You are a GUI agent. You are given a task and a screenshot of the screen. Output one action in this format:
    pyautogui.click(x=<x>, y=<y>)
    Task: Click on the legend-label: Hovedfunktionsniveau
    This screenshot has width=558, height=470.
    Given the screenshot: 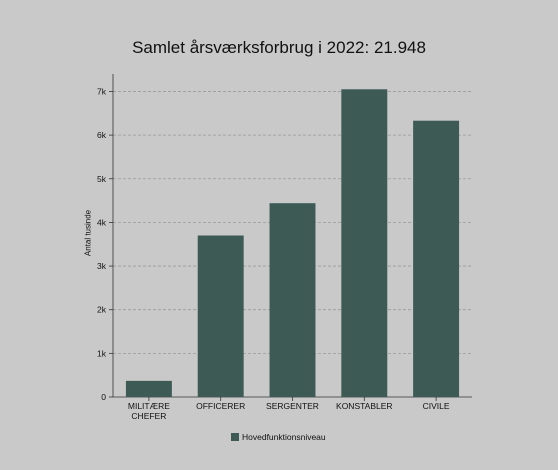 What is the action you would take?
    pyautogui.click(x=284, y=437)
    